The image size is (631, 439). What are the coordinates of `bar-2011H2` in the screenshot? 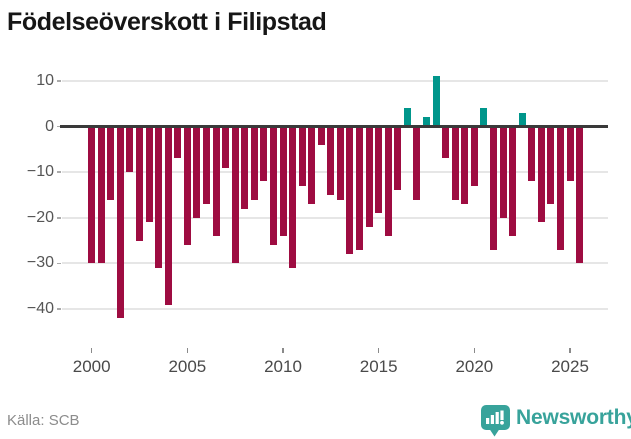 It's located at (312, 165).